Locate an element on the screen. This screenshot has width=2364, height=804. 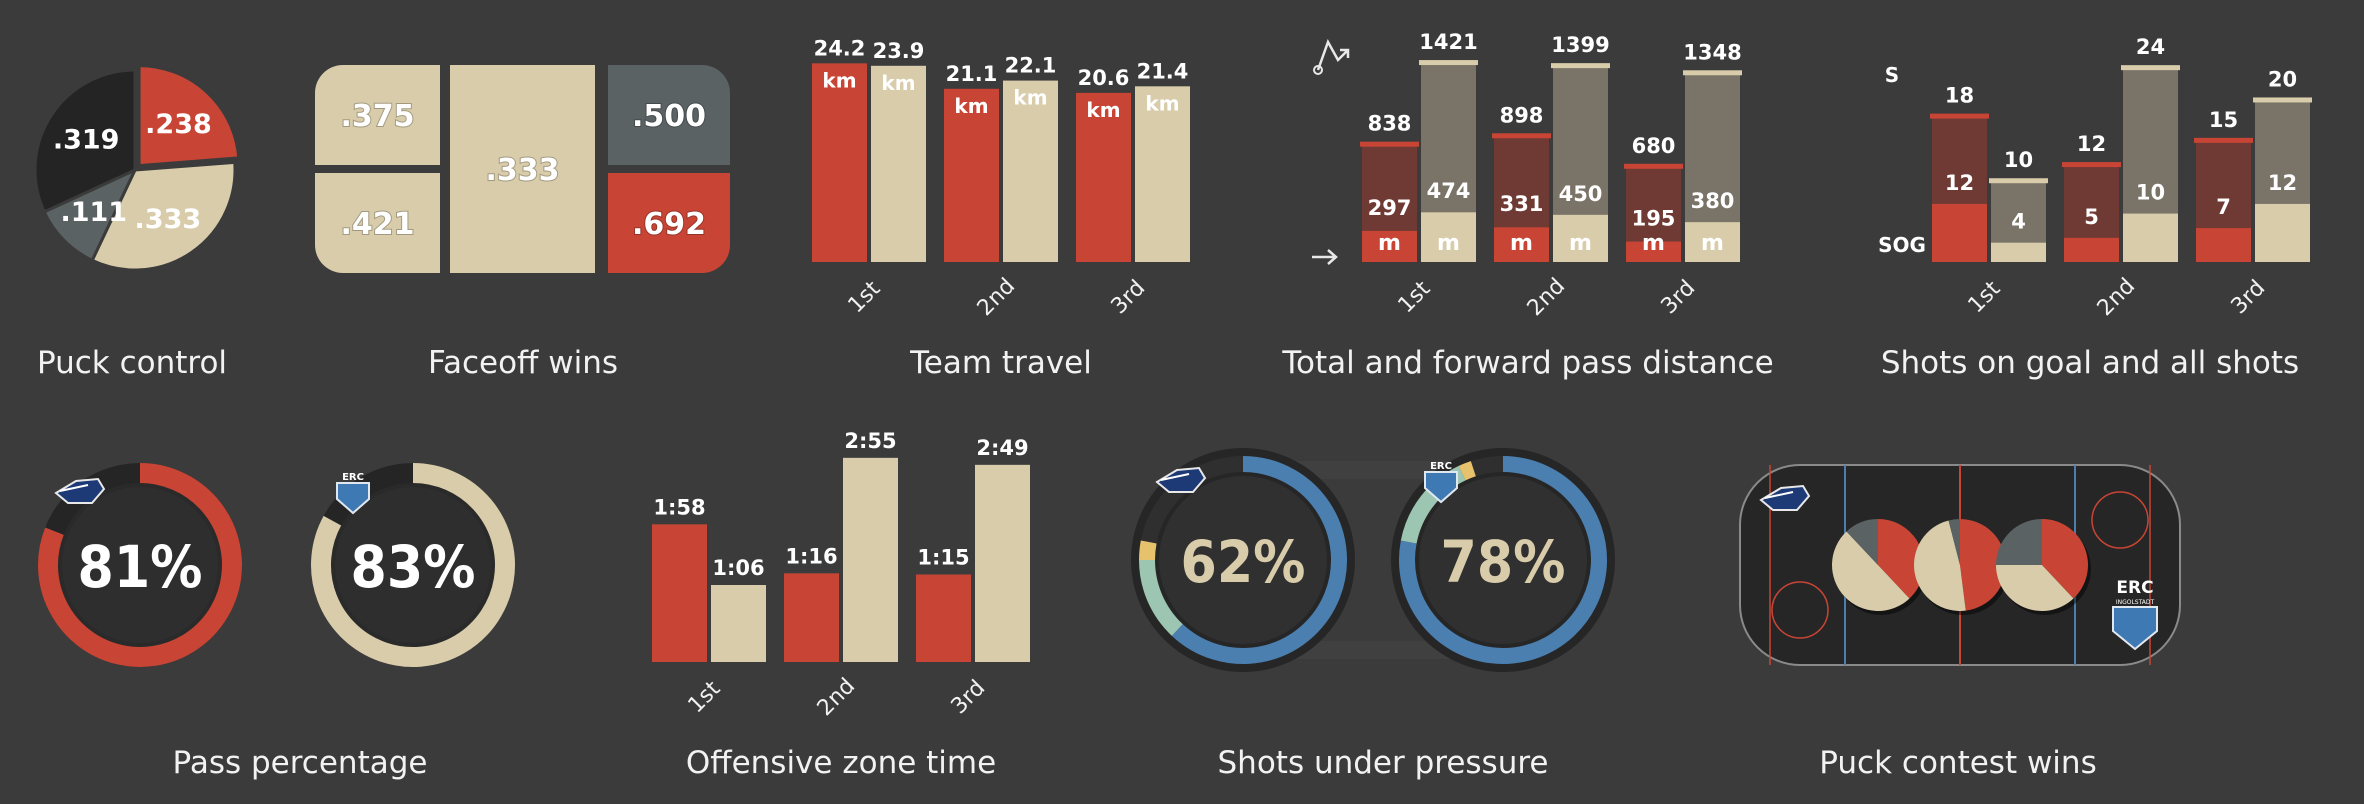
pass-route-icon-dot is located at coordinates (1318, 70).